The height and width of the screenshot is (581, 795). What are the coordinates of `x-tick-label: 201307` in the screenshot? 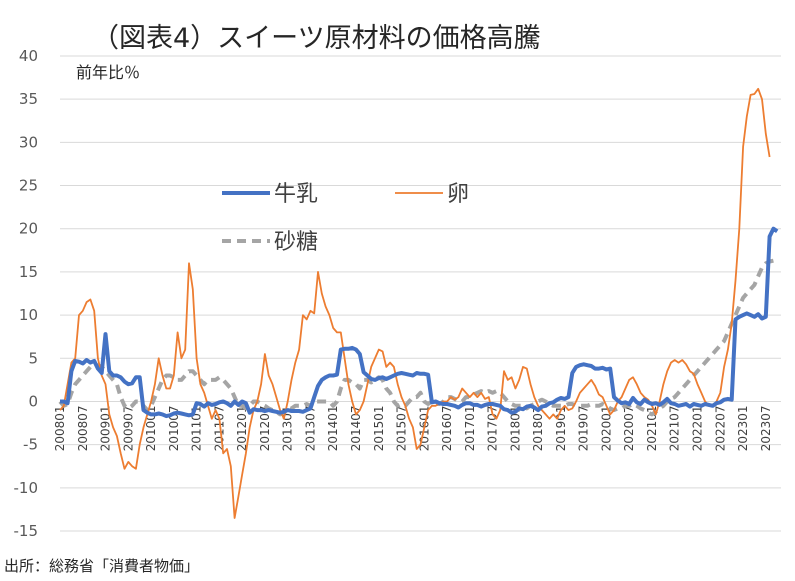 It's located at (310, 428).